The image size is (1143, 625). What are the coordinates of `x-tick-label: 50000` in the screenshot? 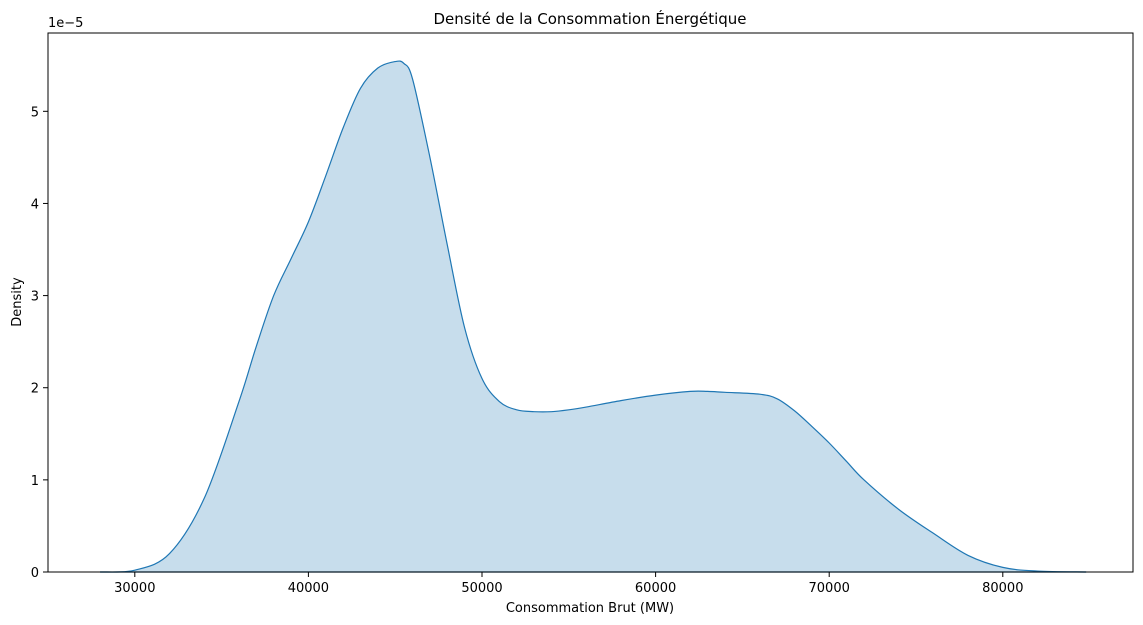 It's located at (481, 588).